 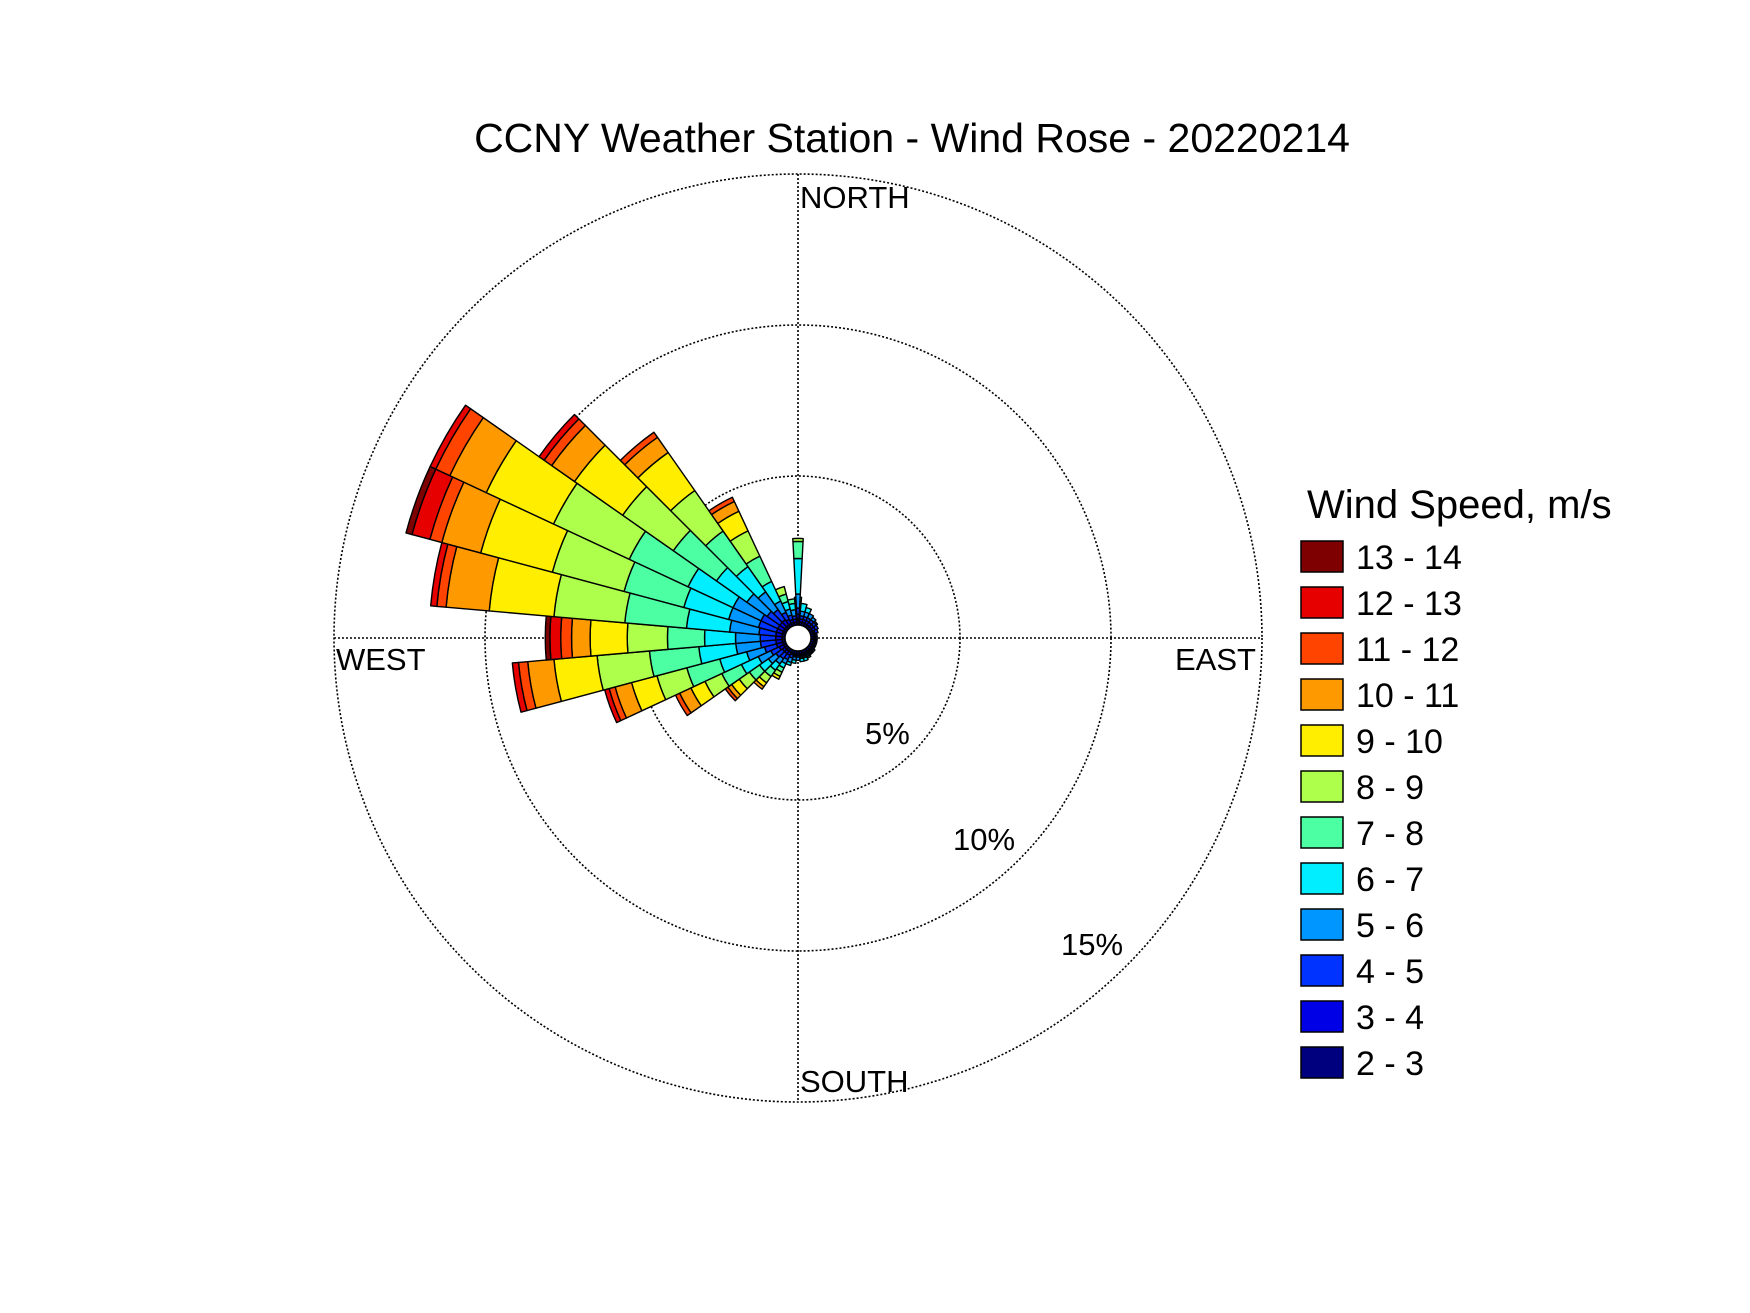 What do you see at coordinates (381, 659) in the screenshot?
I see `direction-label-west: WEST` at bounding box center [381, 659].